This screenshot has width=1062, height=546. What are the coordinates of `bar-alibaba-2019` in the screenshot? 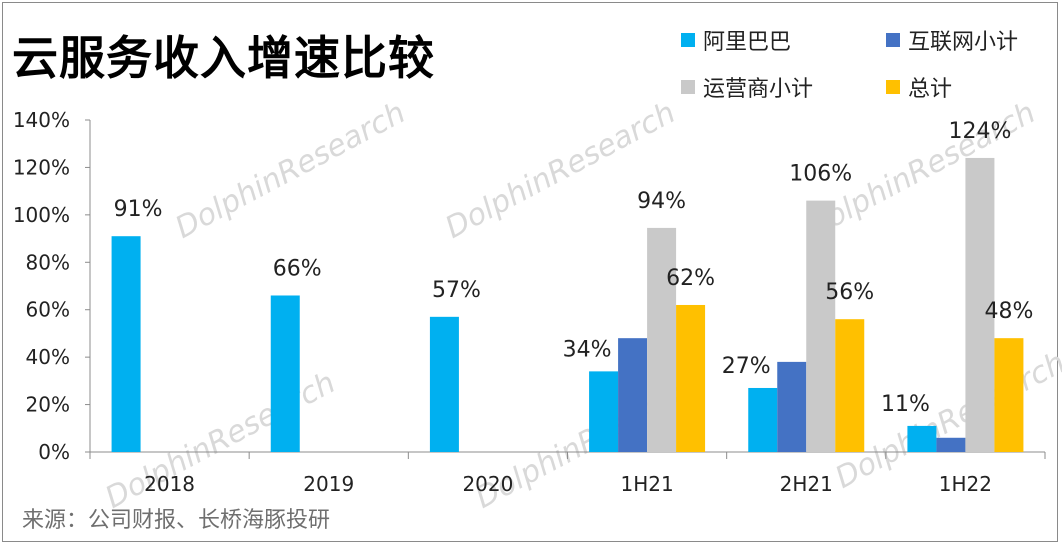 It's located at (285, 373).